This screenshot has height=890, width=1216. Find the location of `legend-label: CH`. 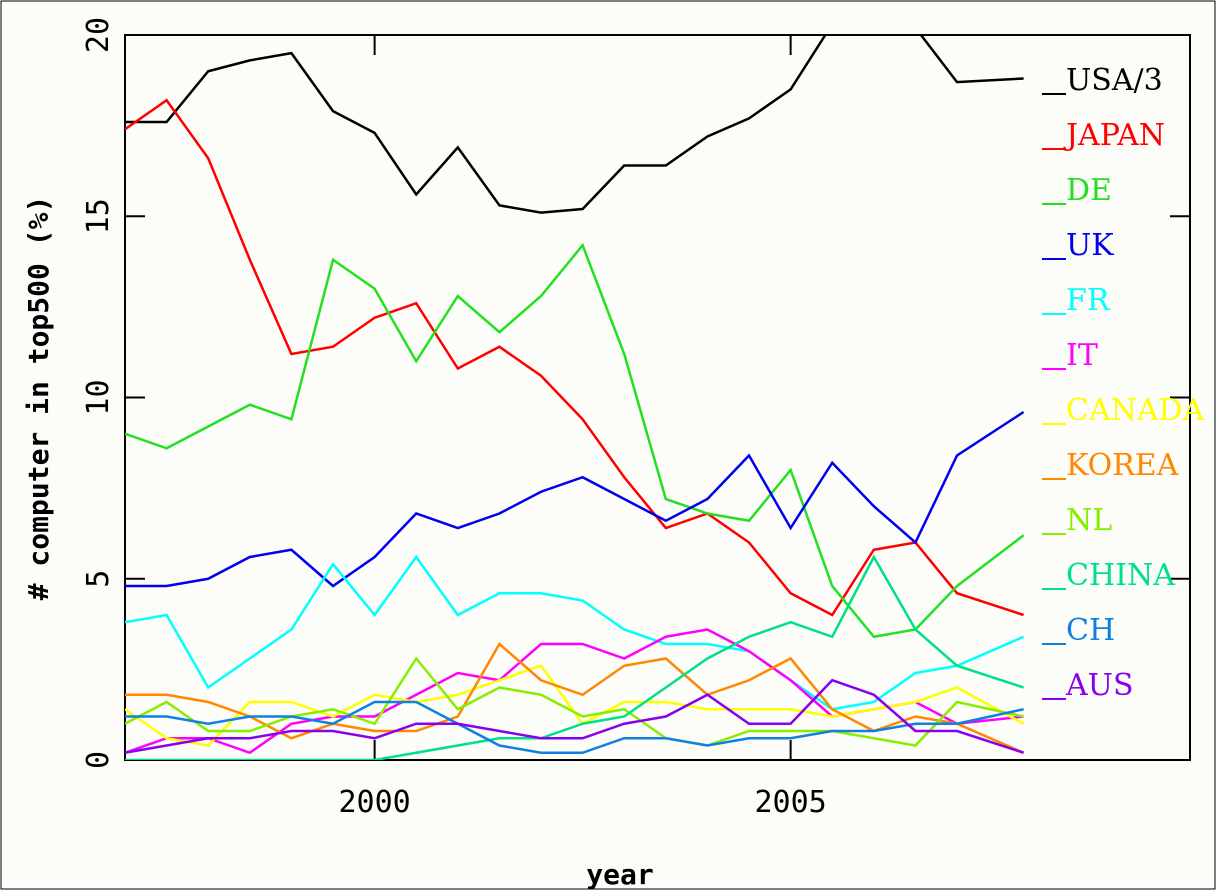

legend-label: CH is located at coordinates (1090, 630).